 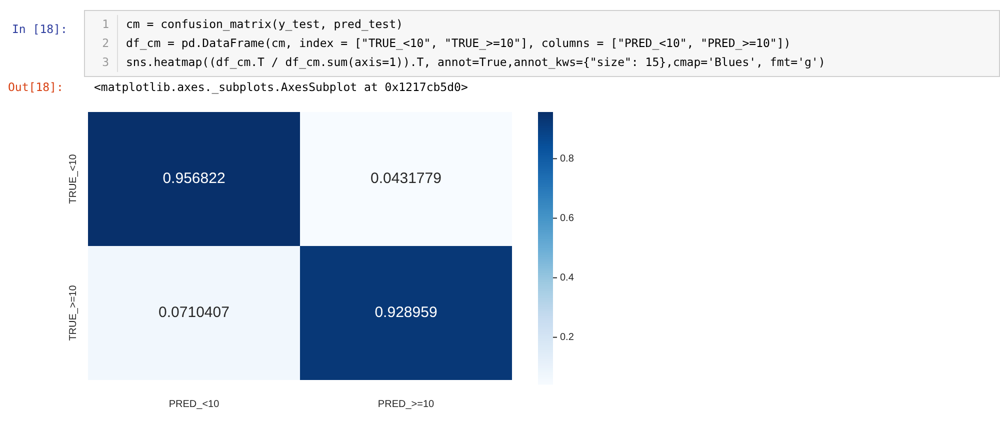 What do you see at coordinates (101, 24) in the screenshot?
I see `text: 1` at bounding box center [101, 24].